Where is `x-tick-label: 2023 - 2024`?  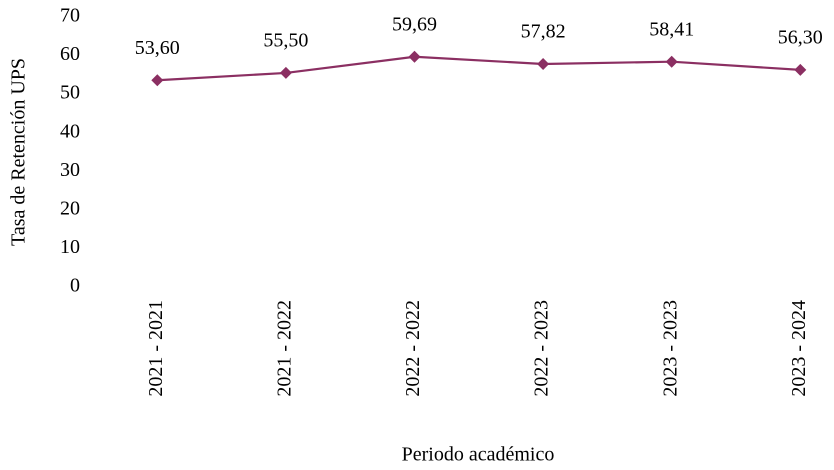
x-tick-label: 2023 - 2024 is located at coordinates (799, 348).